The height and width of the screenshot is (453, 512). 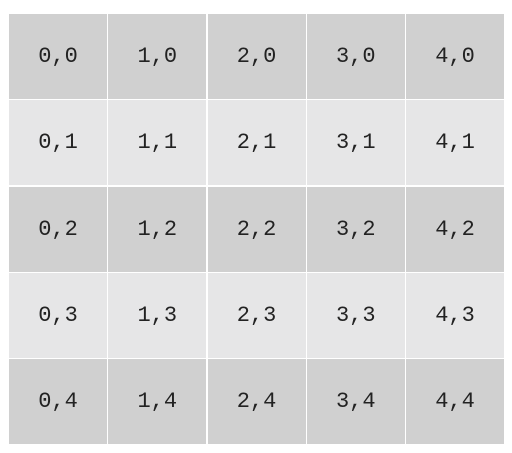 I want to click on grid-cell-3-1: 3,1, so click(x=355, y=143).